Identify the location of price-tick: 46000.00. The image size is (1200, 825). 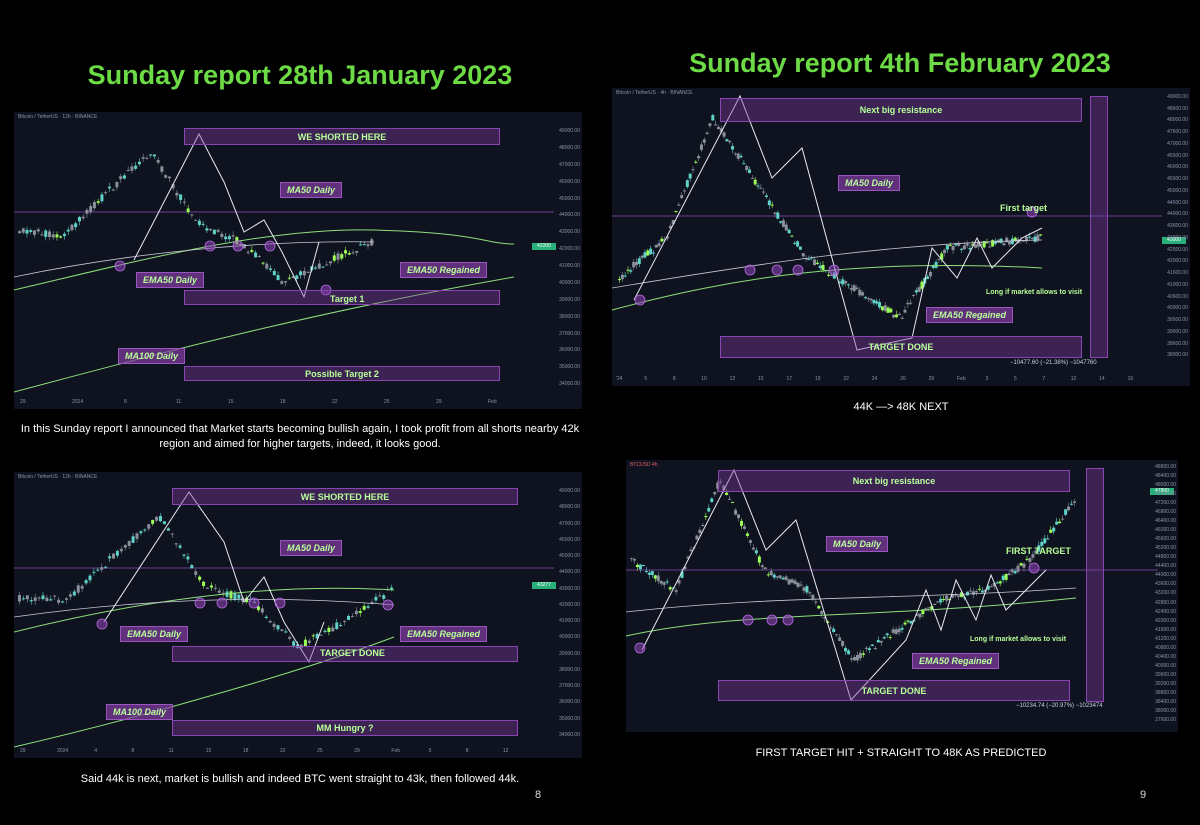
(569, 539).